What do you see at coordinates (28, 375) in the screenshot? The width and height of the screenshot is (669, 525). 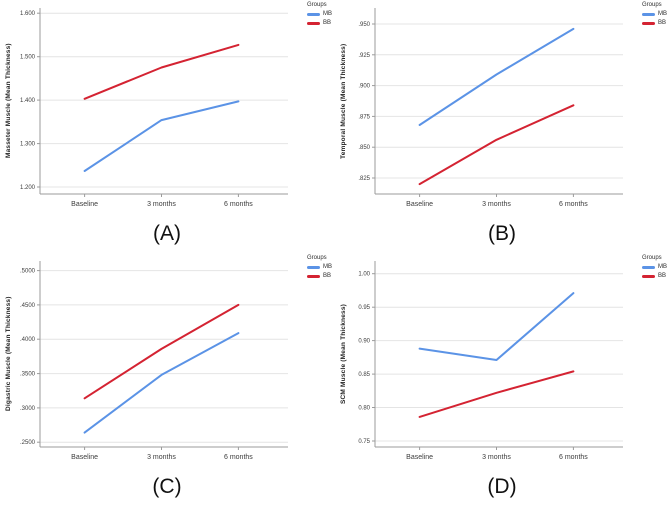 I see `y-tick-label: .3500` at bounding box center [28, 375].